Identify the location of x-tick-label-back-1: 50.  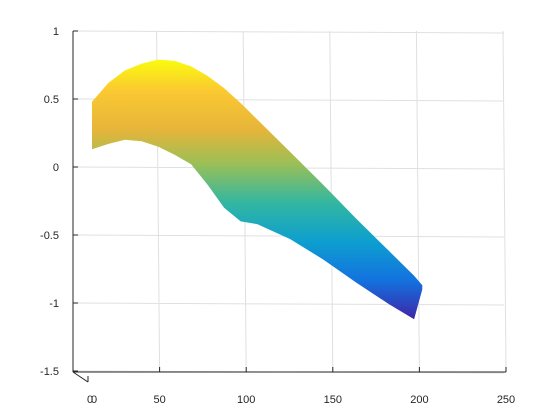
(159, 400).